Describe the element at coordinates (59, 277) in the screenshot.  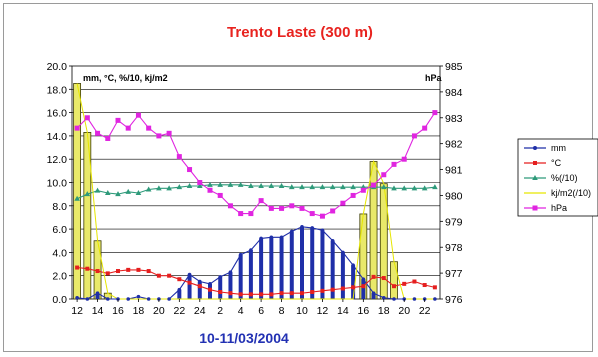
I see `left-tick-label: 2.0` at that location.